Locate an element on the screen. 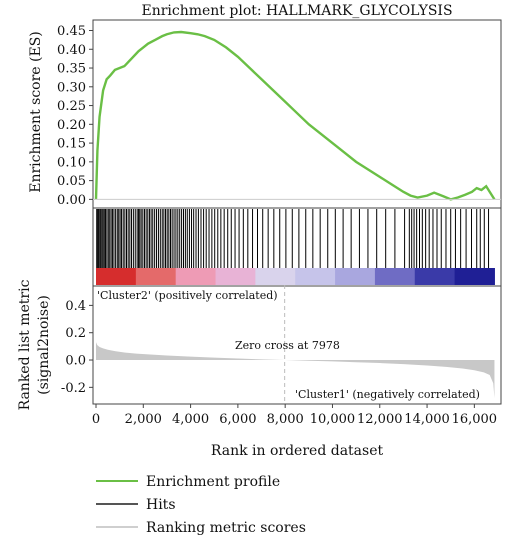  bottom-y-ticks: 0.4 0.2 0.0 -0.2 is located at coordinates (77, 347).